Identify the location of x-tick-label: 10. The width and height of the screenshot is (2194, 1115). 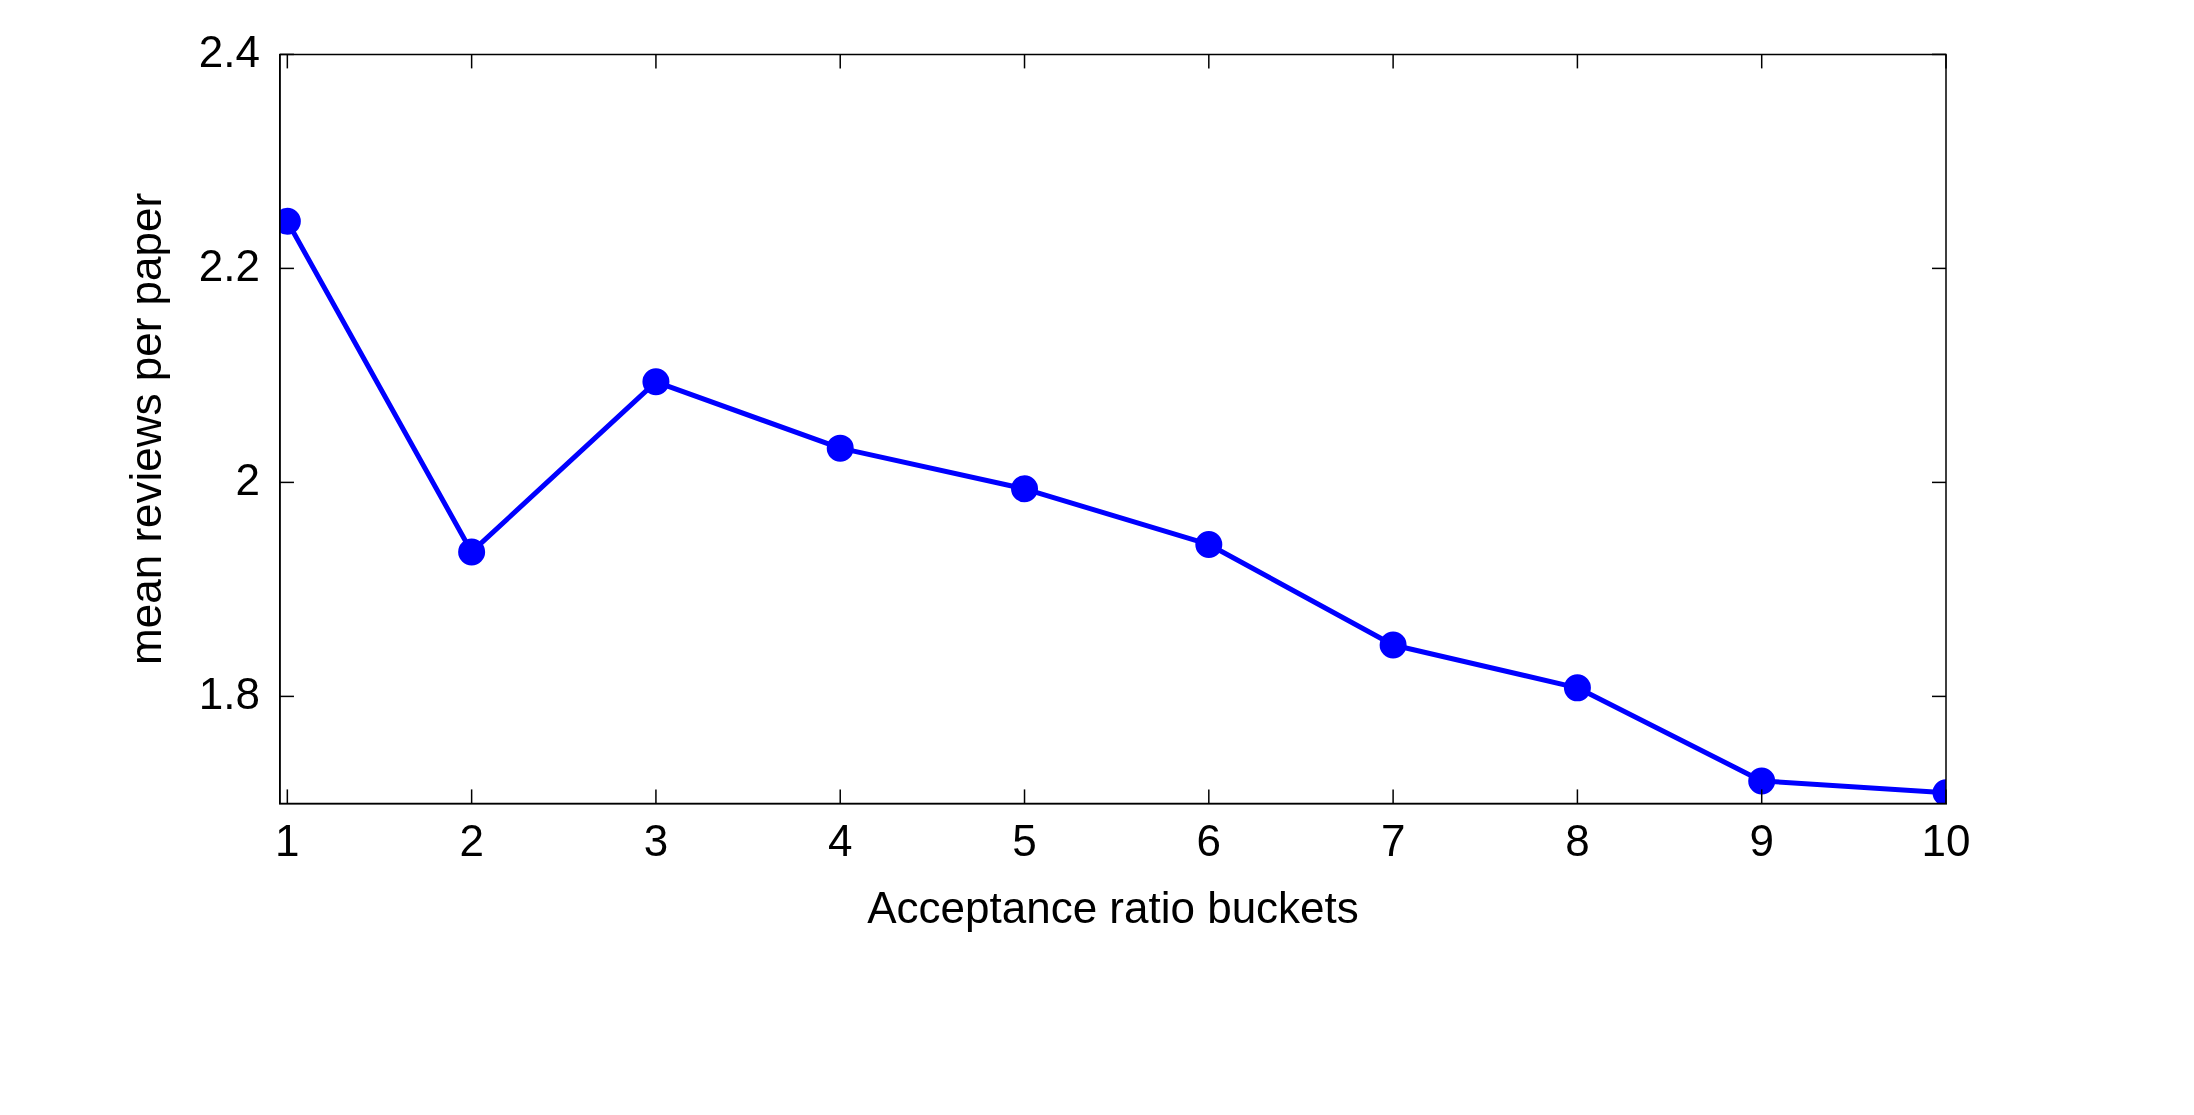
(1946, 840).